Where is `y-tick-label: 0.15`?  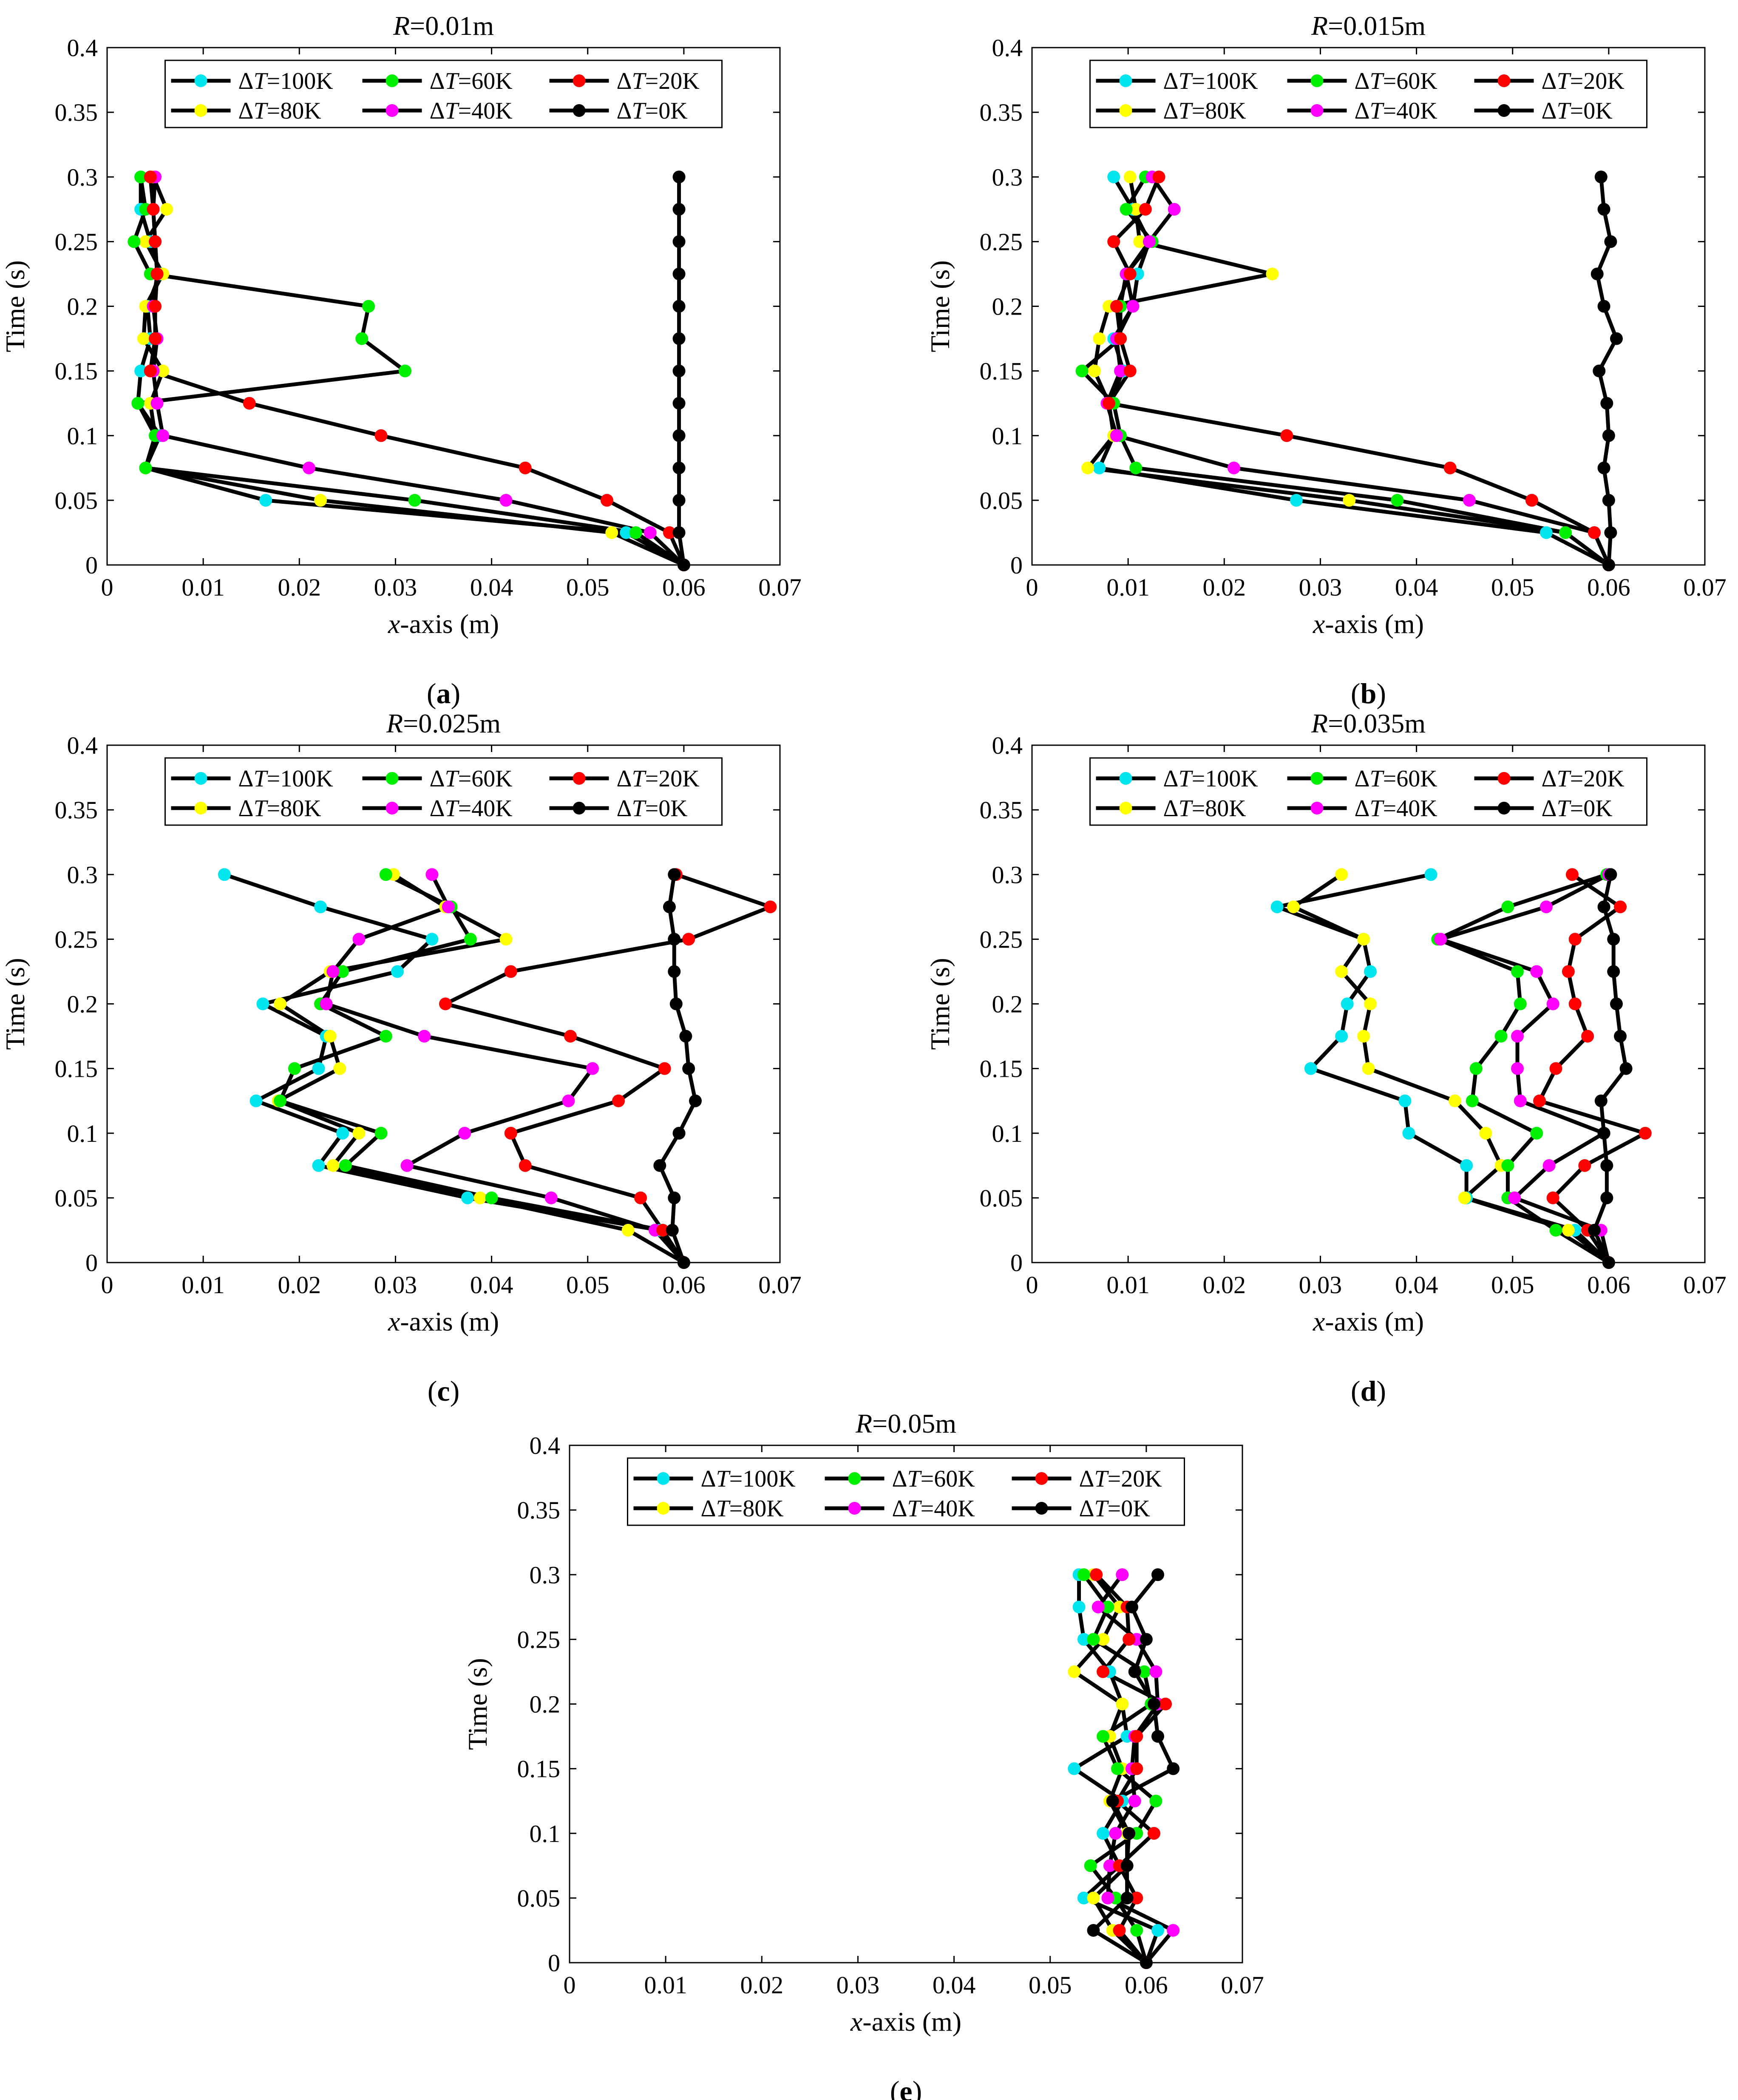
y-tick-label: 0.15 is located at coordinates (1001, 1069).